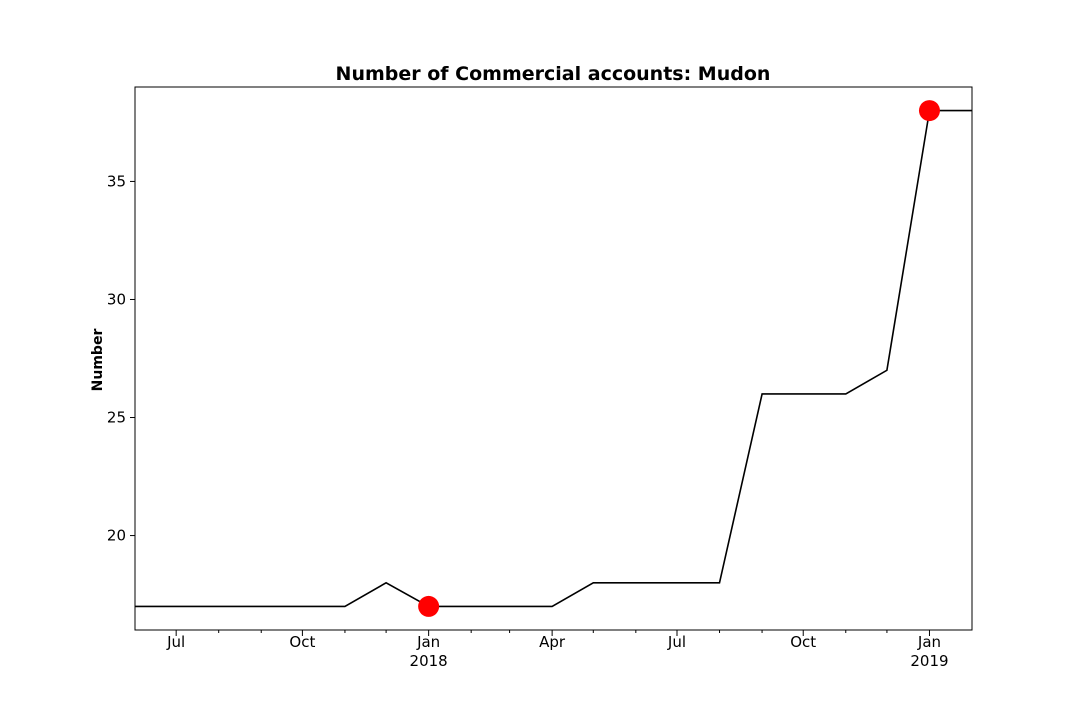 Image resolution: width=1080 pixels, height=725 pixels. I want to click on y-axis-label: Number, so click(98, 360).